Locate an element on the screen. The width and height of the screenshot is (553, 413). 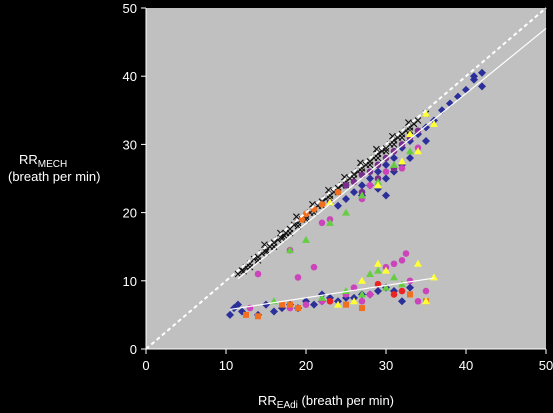
x-tick-label: 0 is located at coordinates (145, 365).